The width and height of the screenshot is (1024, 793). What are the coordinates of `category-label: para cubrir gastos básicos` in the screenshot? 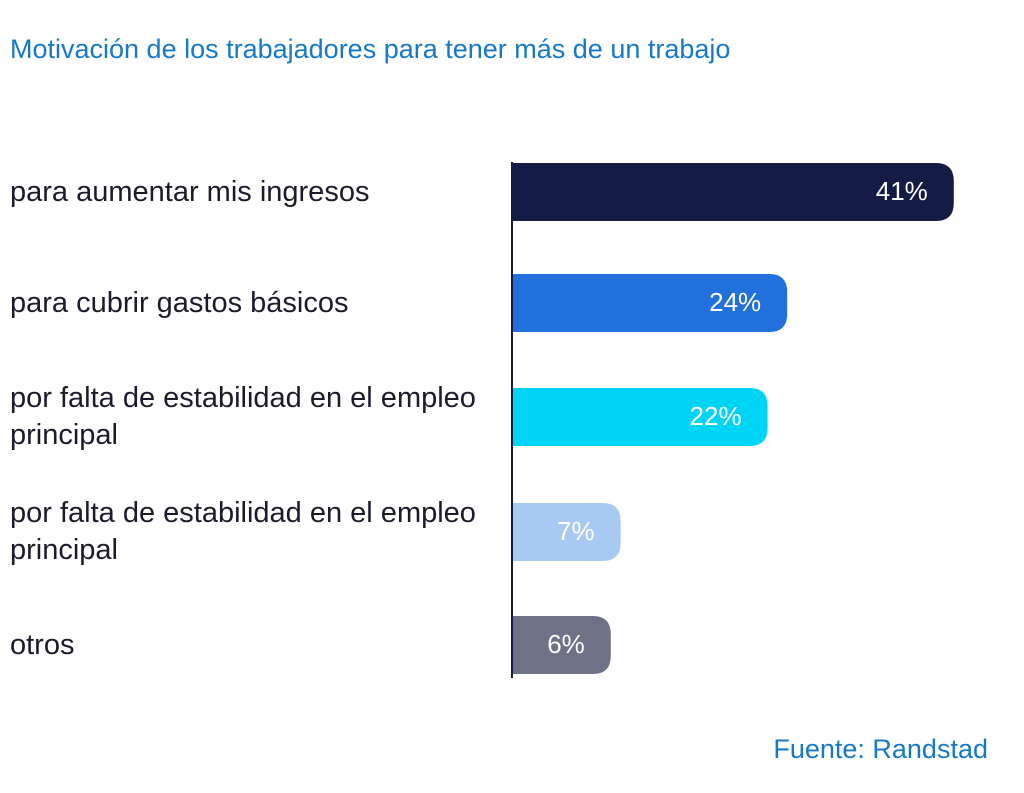 It's located at (179, 302).